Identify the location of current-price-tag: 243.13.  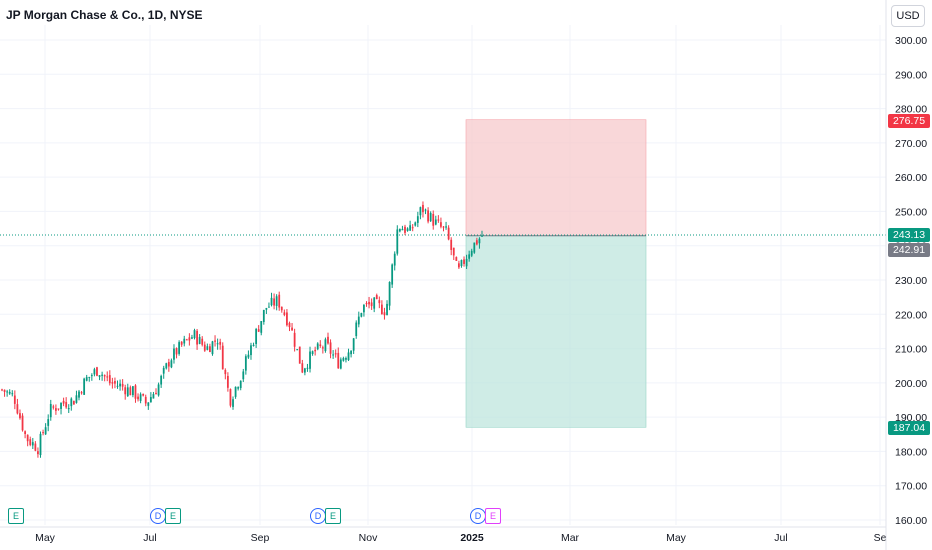
(909, 235).